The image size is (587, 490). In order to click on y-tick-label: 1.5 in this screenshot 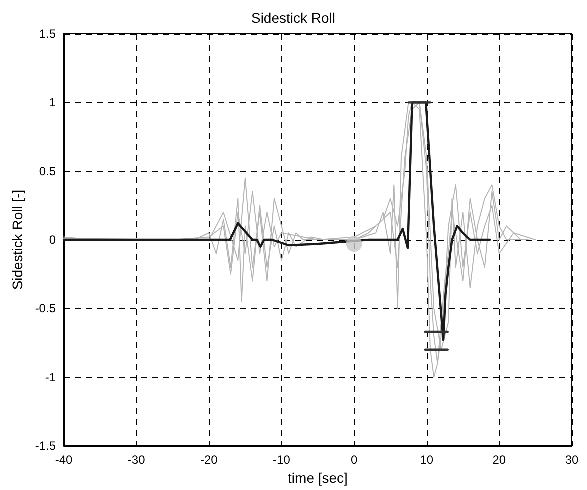, I will do `click(47, 34)`.